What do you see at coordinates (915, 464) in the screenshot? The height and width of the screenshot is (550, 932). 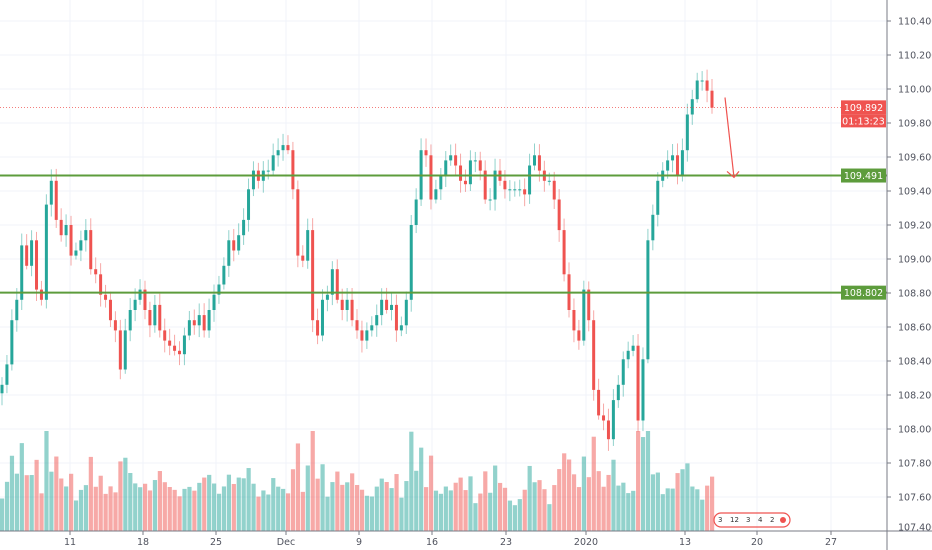 I see `y-tick-label: 107.800` at bounding box center [915, 464].